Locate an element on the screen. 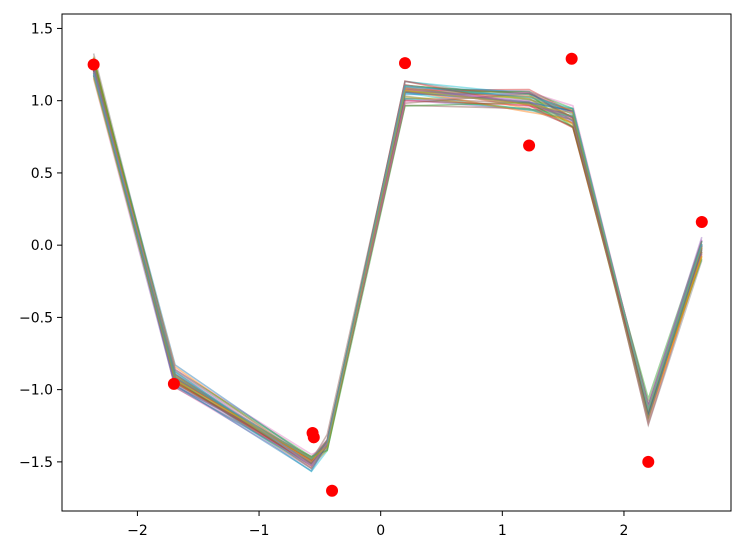 This screenshot has width=737, height=554. x-tick-label: 0 is located at coordinates (380, 531).